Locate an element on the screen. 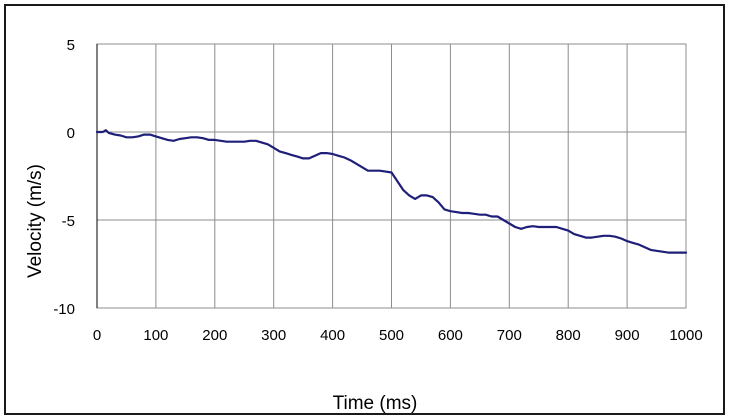 The width and height of the screenshot is (731, 419). x-tick-label: 0 is located at coordinates (97, 335).